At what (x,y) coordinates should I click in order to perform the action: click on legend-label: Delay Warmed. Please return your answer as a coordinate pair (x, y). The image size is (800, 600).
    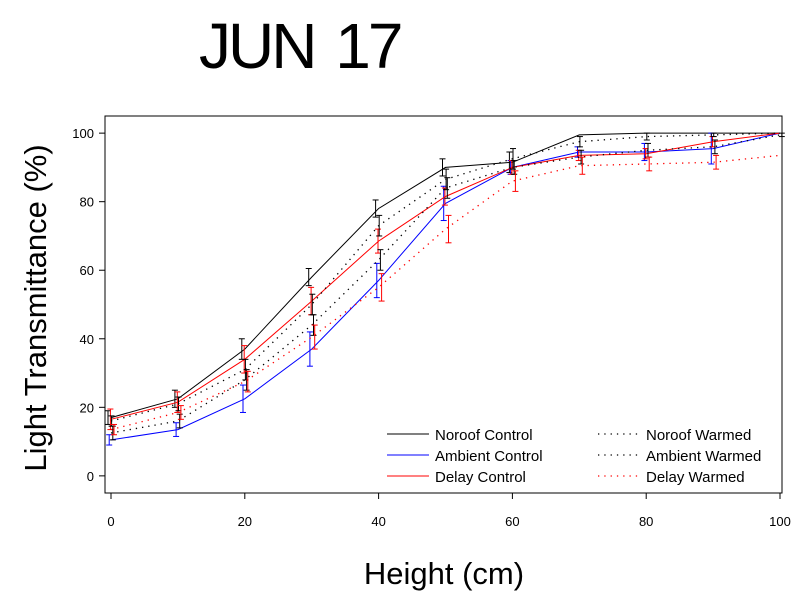
    Looking at the image, I should click on (695, 477).